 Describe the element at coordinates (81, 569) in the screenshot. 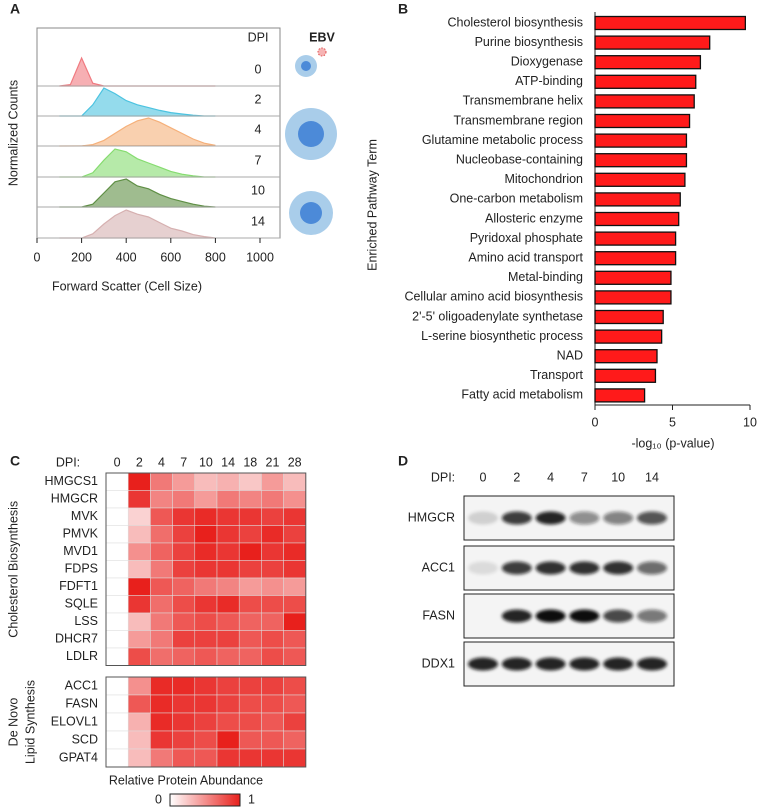

I see `row-label: FDPS` at that location.